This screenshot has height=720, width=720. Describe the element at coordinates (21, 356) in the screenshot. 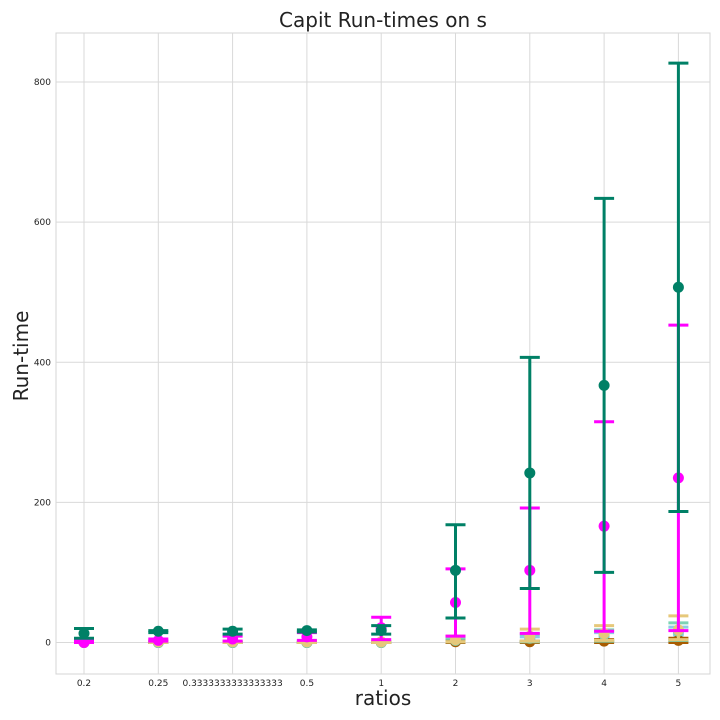

I see `y-axis-label: Run-time` at that location.